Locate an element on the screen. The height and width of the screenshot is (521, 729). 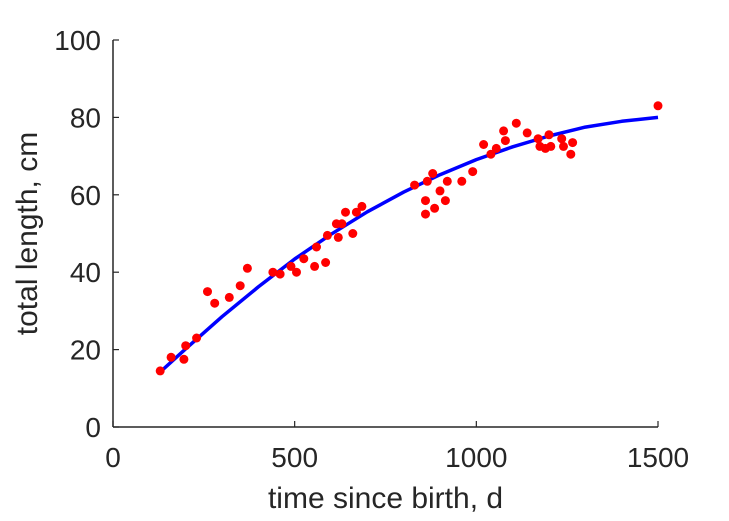
y-tick-label: 100 is located at coordinates (77, 40).